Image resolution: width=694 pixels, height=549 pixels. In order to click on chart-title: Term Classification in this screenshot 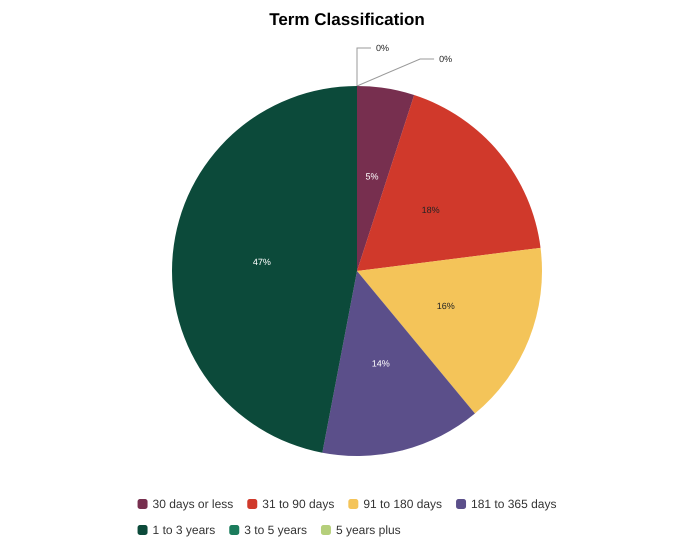, I will do `click(347, 19)`.